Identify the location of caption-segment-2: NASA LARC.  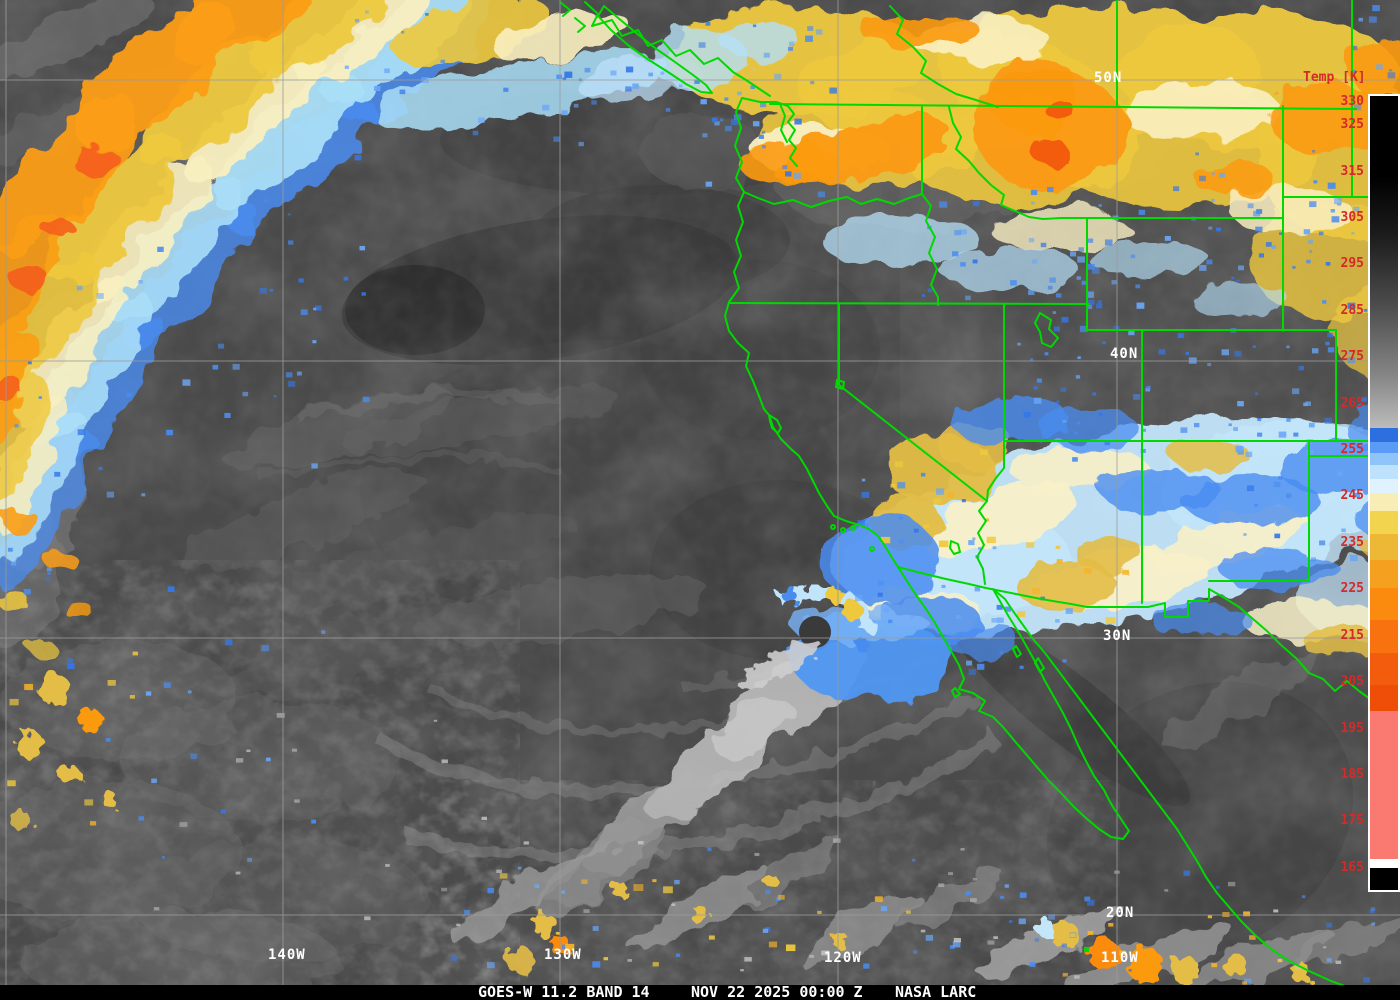
(936, 991).